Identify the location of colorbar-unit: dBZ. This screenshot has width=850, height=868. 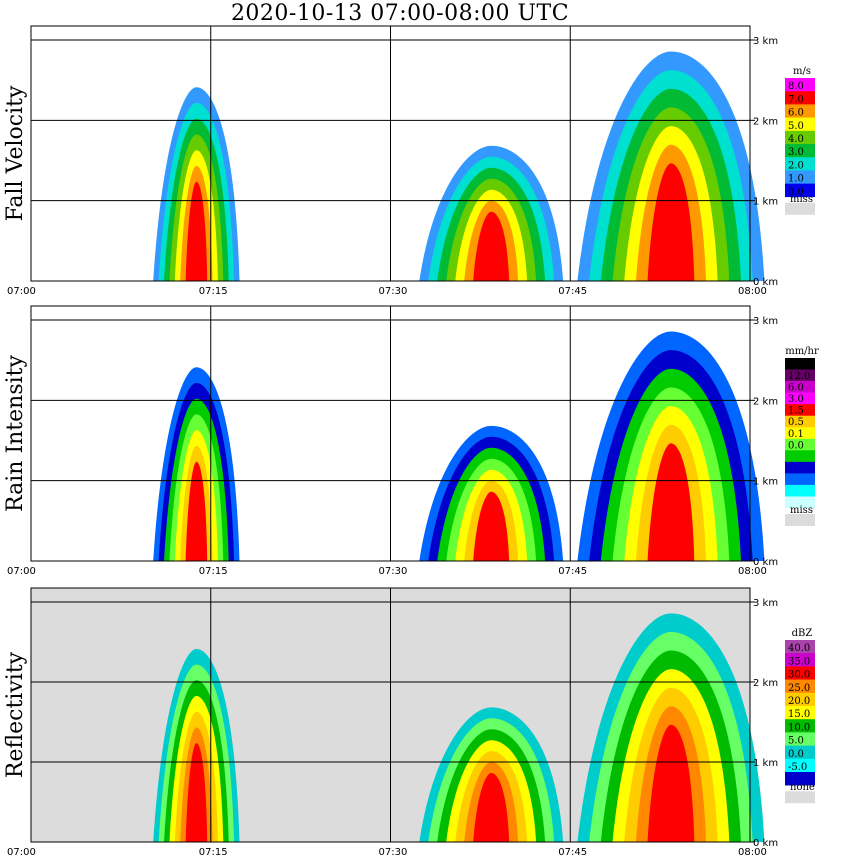
(802, 633).